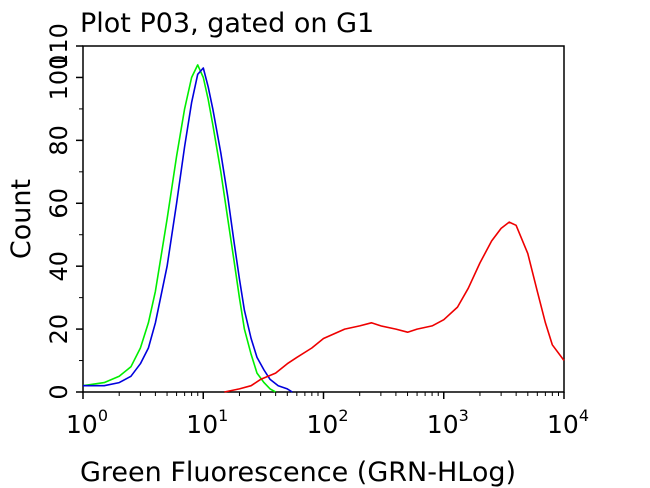 The height and width of the screenshot is (488, 650). What do you see at coordinates (328, 422) in the screenshot?
I see `x-tick-label: 102` at bounding box center [328, 422].